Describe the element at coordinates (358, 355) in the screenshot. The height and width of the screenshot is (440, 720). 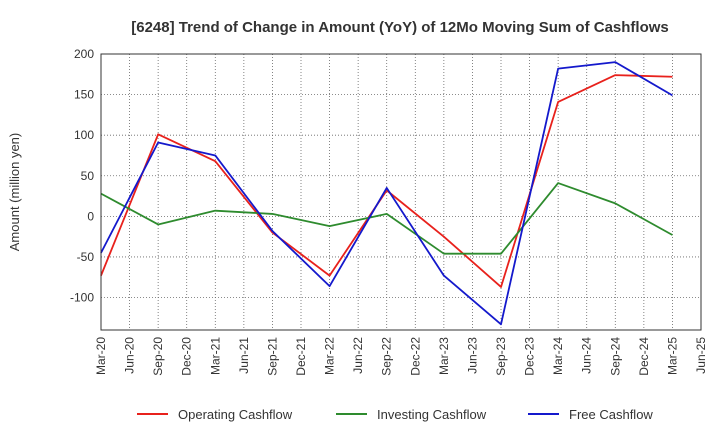
I see `x-tick-label: Jun-22` at that location.